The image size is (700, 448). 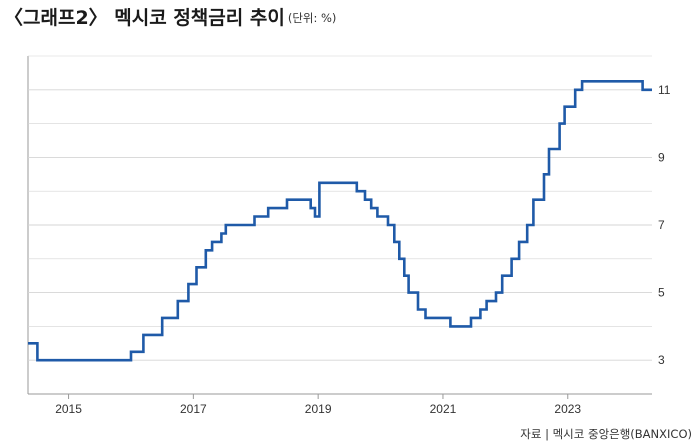 What do you see at coordinates (68, 409) in the screenshot?
I see `x-tick-label: 2015` at bounding box center [68, 409].